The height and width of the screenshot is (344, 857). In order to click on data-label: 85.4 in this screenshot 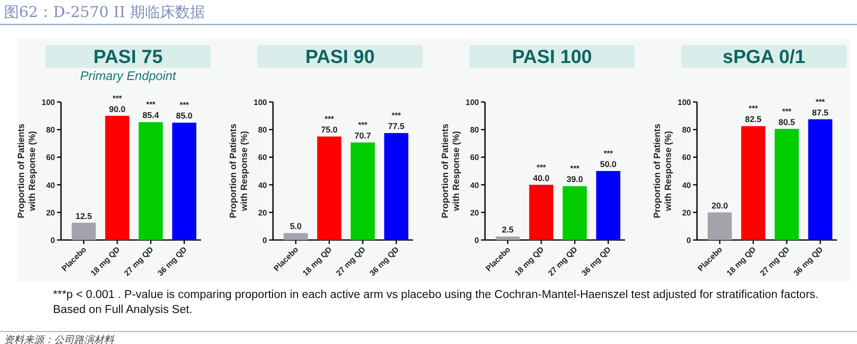, I will do `click(151, 115)`.